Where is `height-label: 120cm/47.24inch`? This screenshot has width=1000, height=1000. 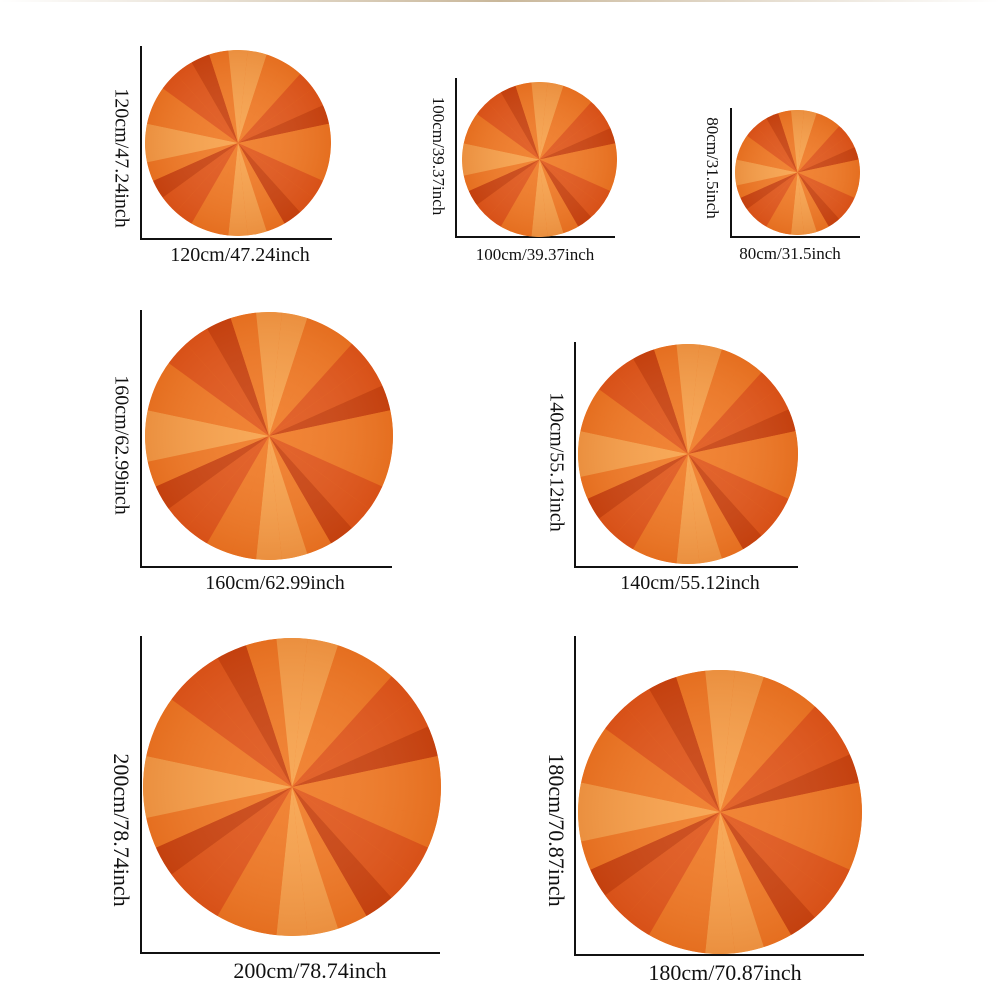
height-label: 120cm/47.24inch is located at coordinates (121, 158).